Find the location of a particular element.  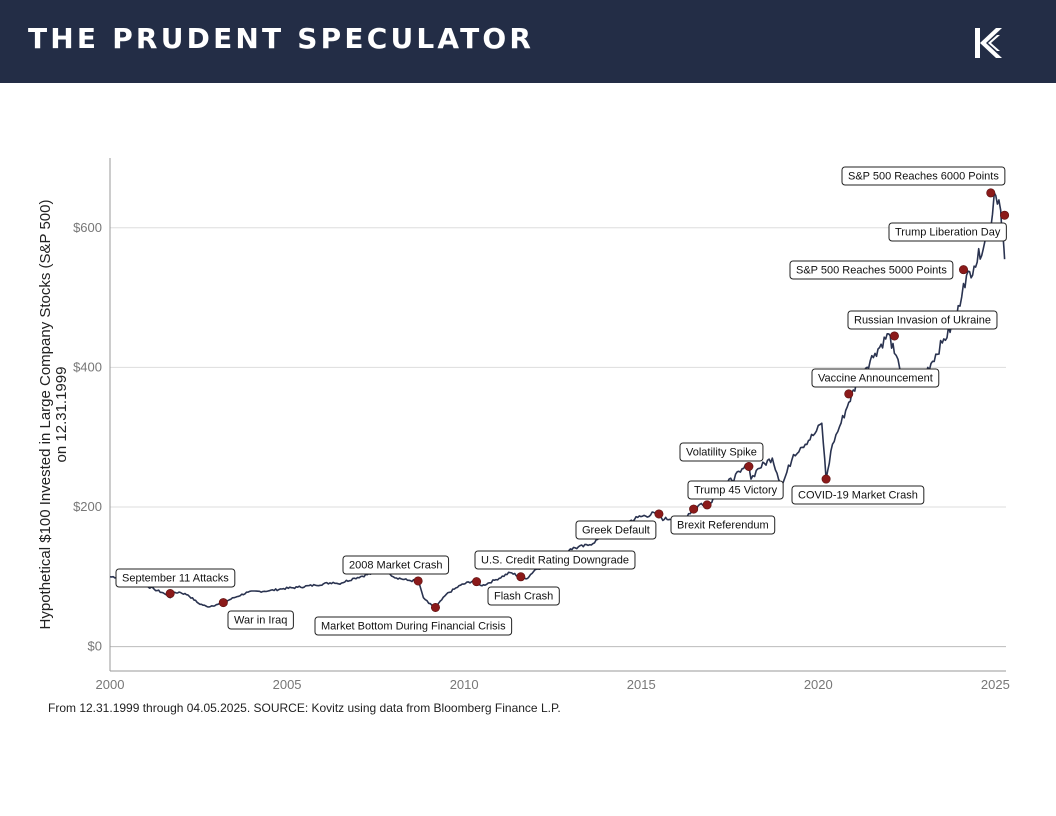

event-label: U.S. Credit Rating Downgrade is located at coordinates (555, 560).